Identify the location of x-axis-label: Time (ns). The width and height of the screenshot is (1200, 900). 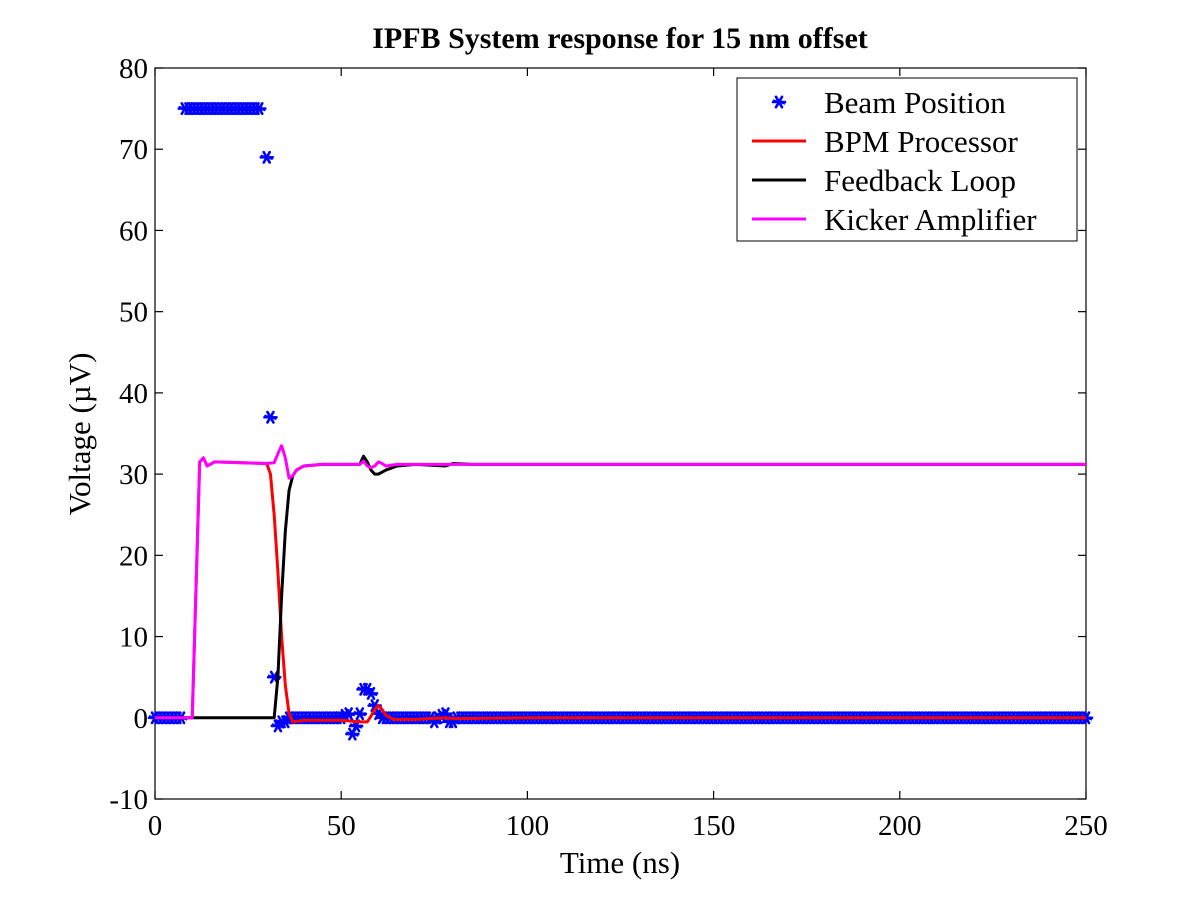
(620, 862).